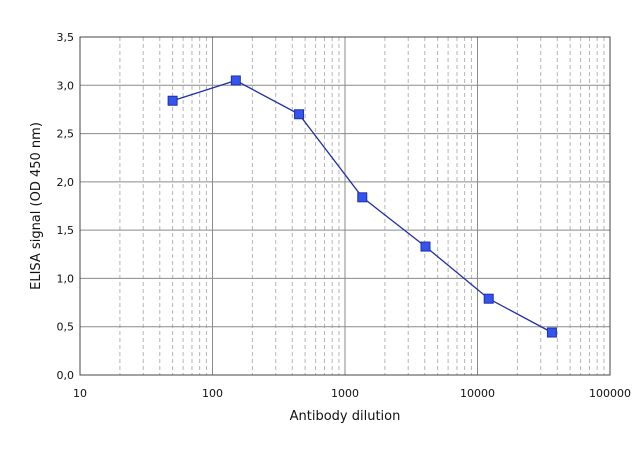 This screenshot has width=640, height=453. What do you see at coordinates (66, 85) in the screenshot?
I see `y-tick-label: 3,0` at bounding box center [66, 85].